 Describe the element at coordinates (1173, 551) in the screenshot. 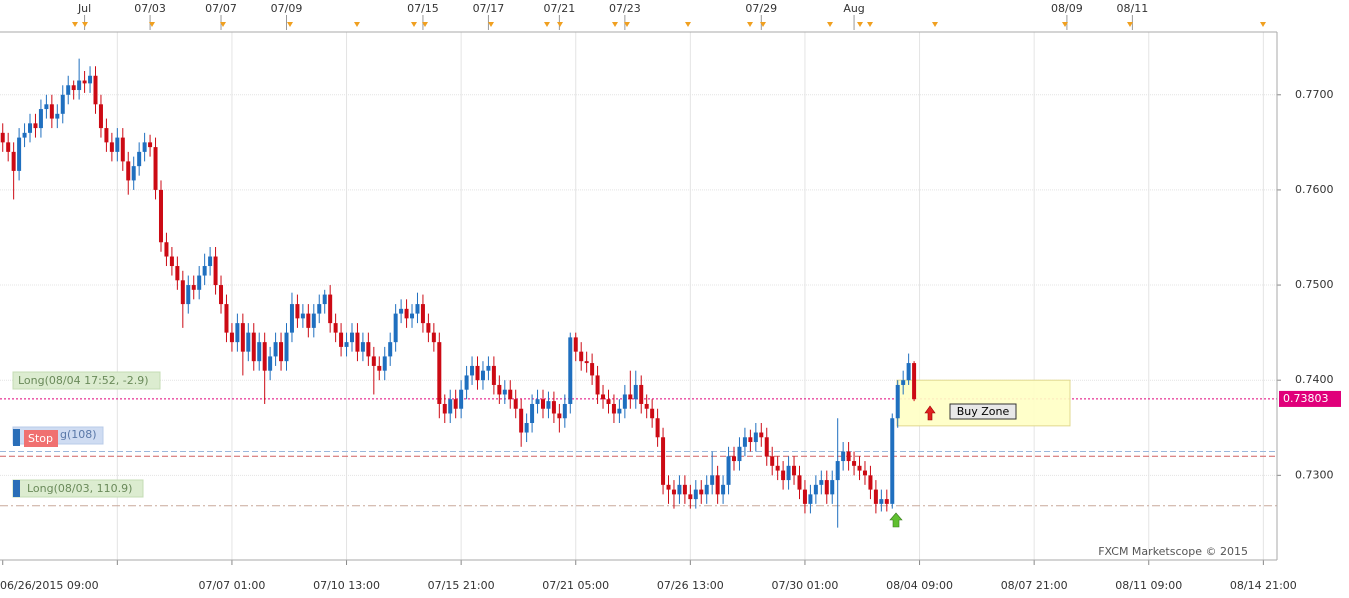

I see `watermark: FXCM Marketscope © 2015` at that location.